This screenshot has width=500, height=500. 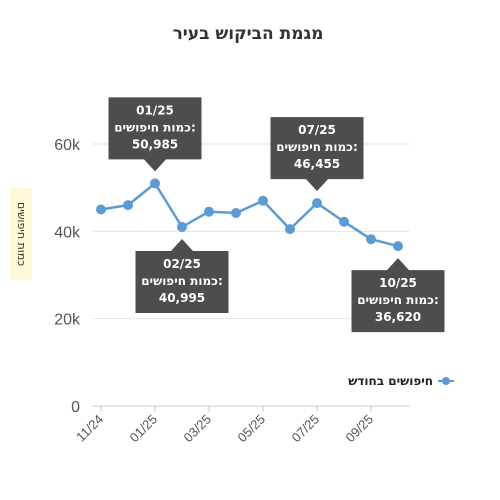 I want to click on tooltip-text: 07/25, so click(x=317, y=130).